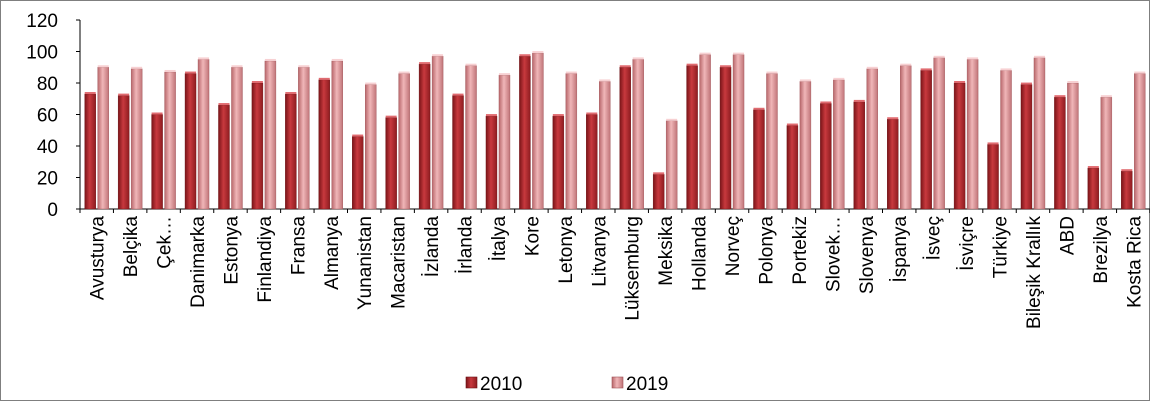 This screenshot has width=1150, height=406. What do you see at coordinates (599, 251) in the screenshot?
I see `x-tick-label: Litvanya` at bounding box center [599, 251].